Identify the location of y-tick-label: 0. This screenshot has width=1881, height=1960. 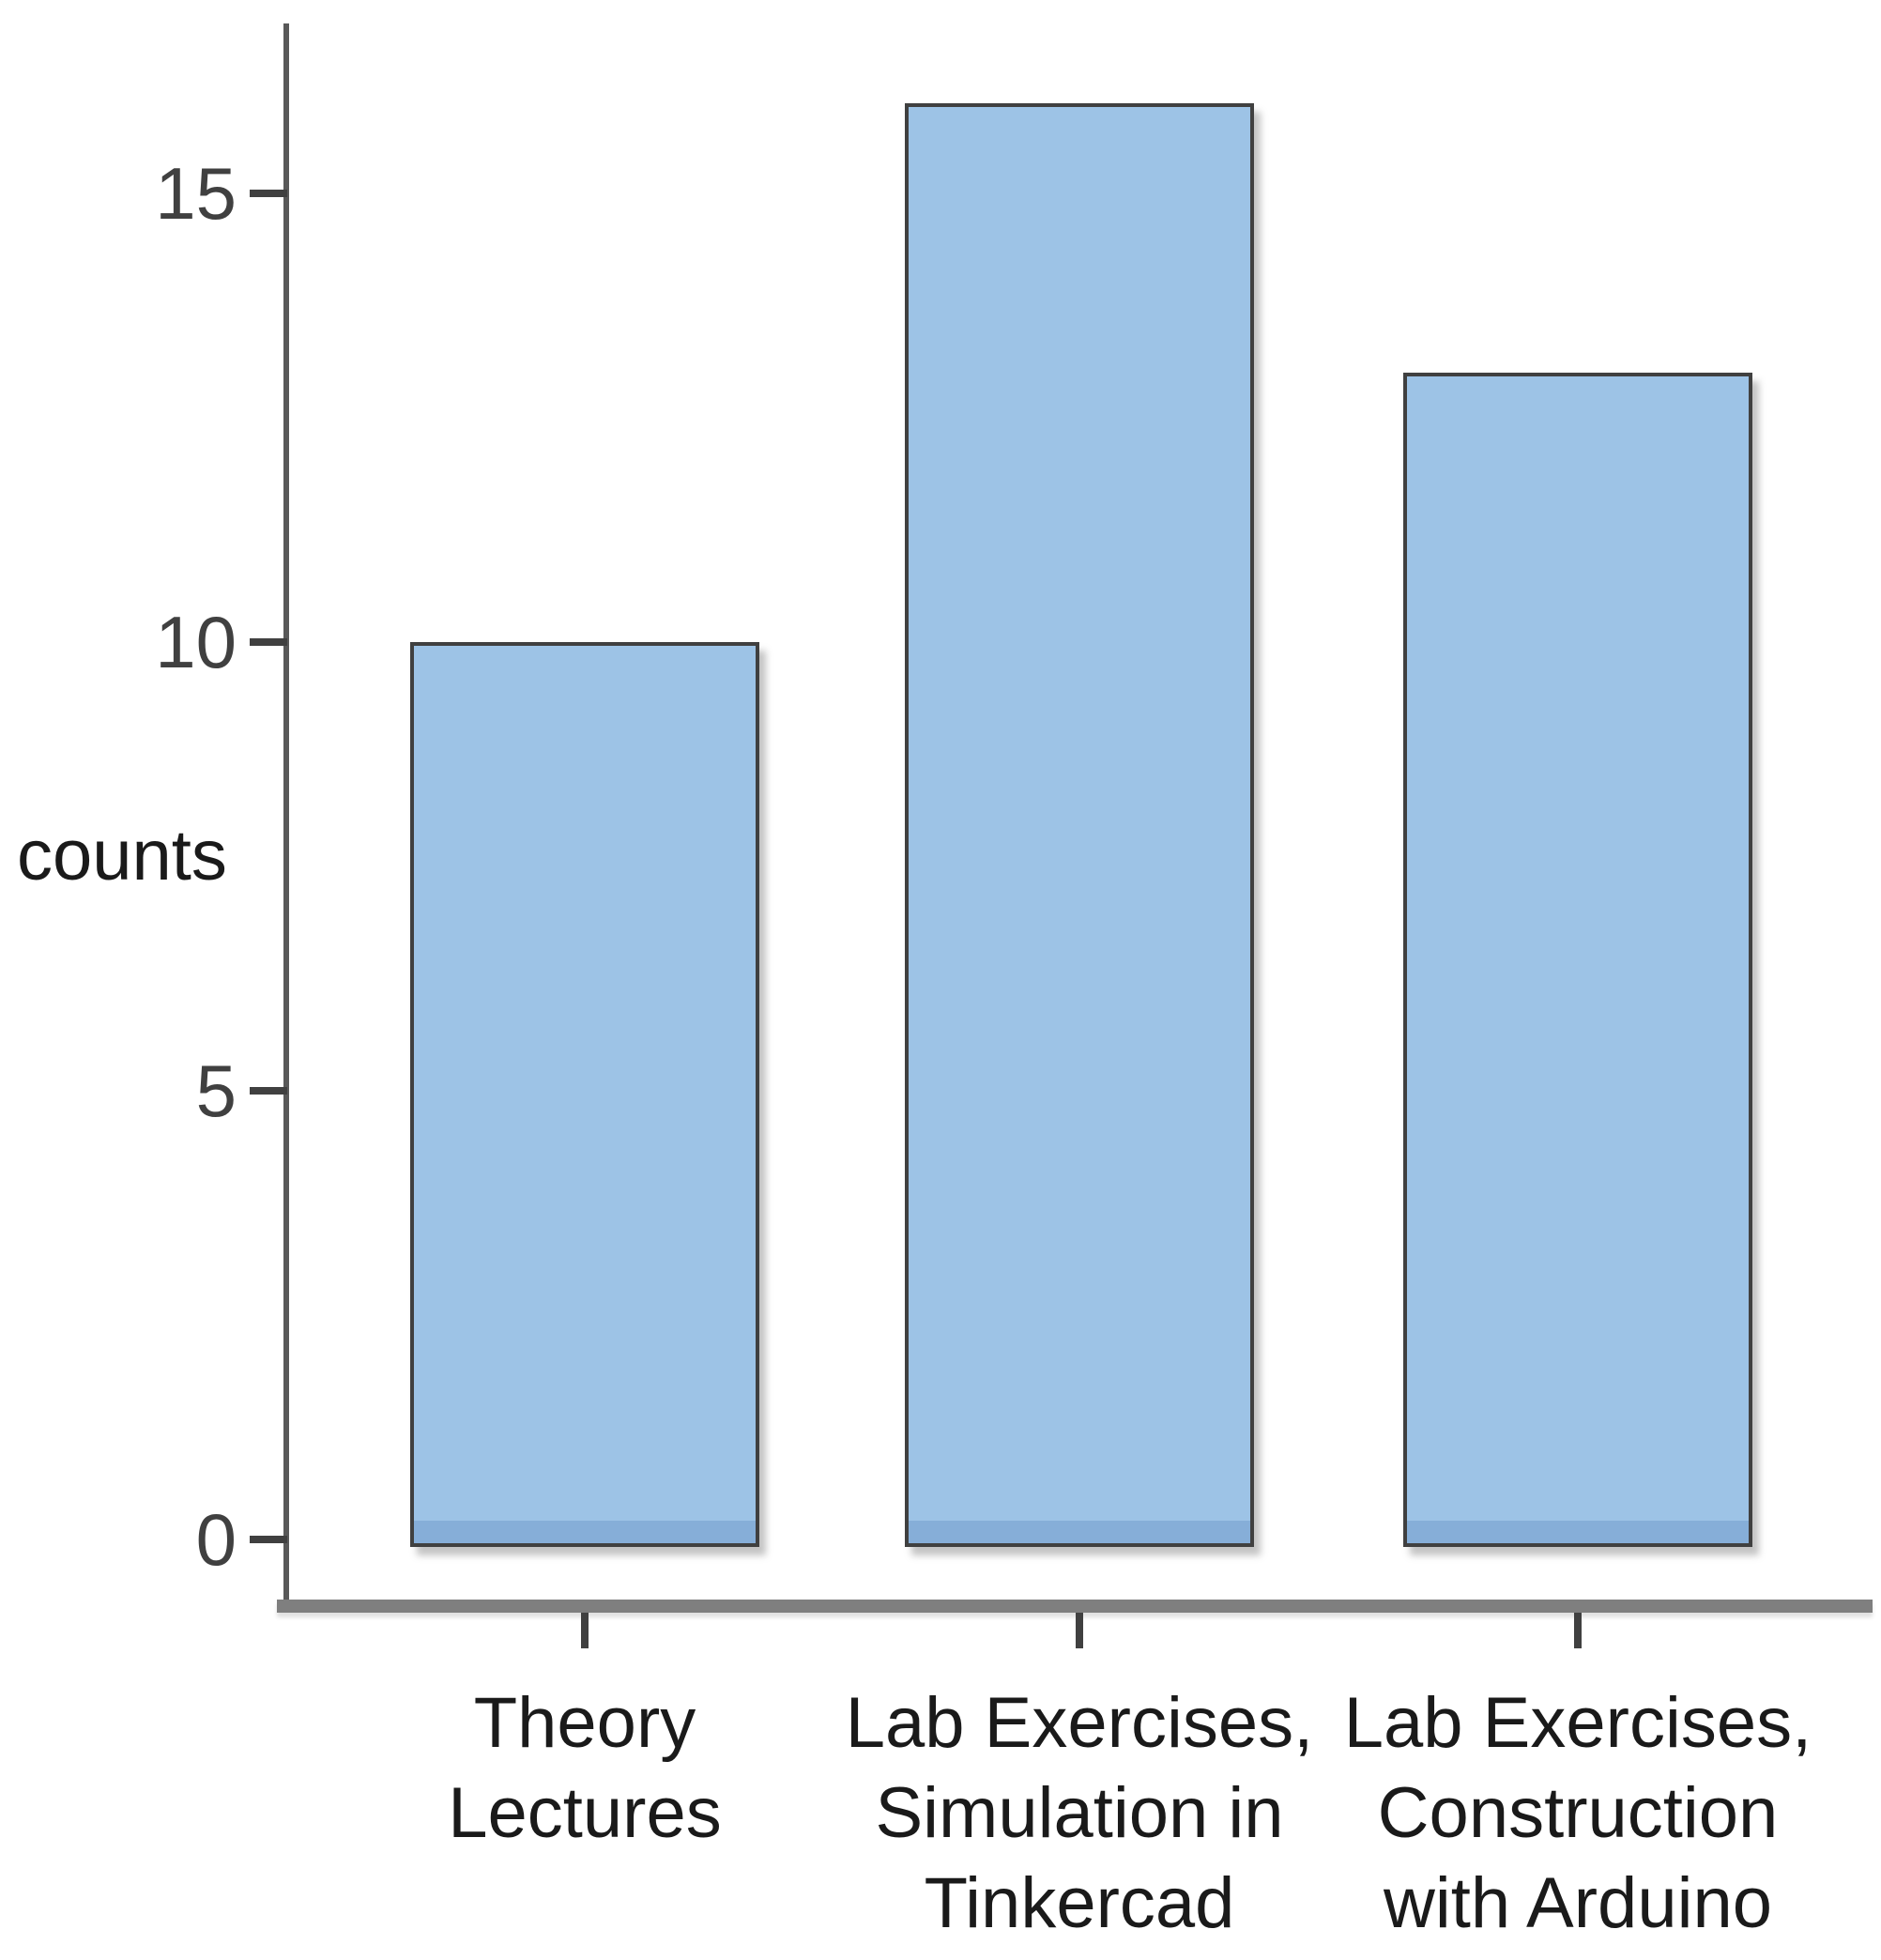
(216, 1539).